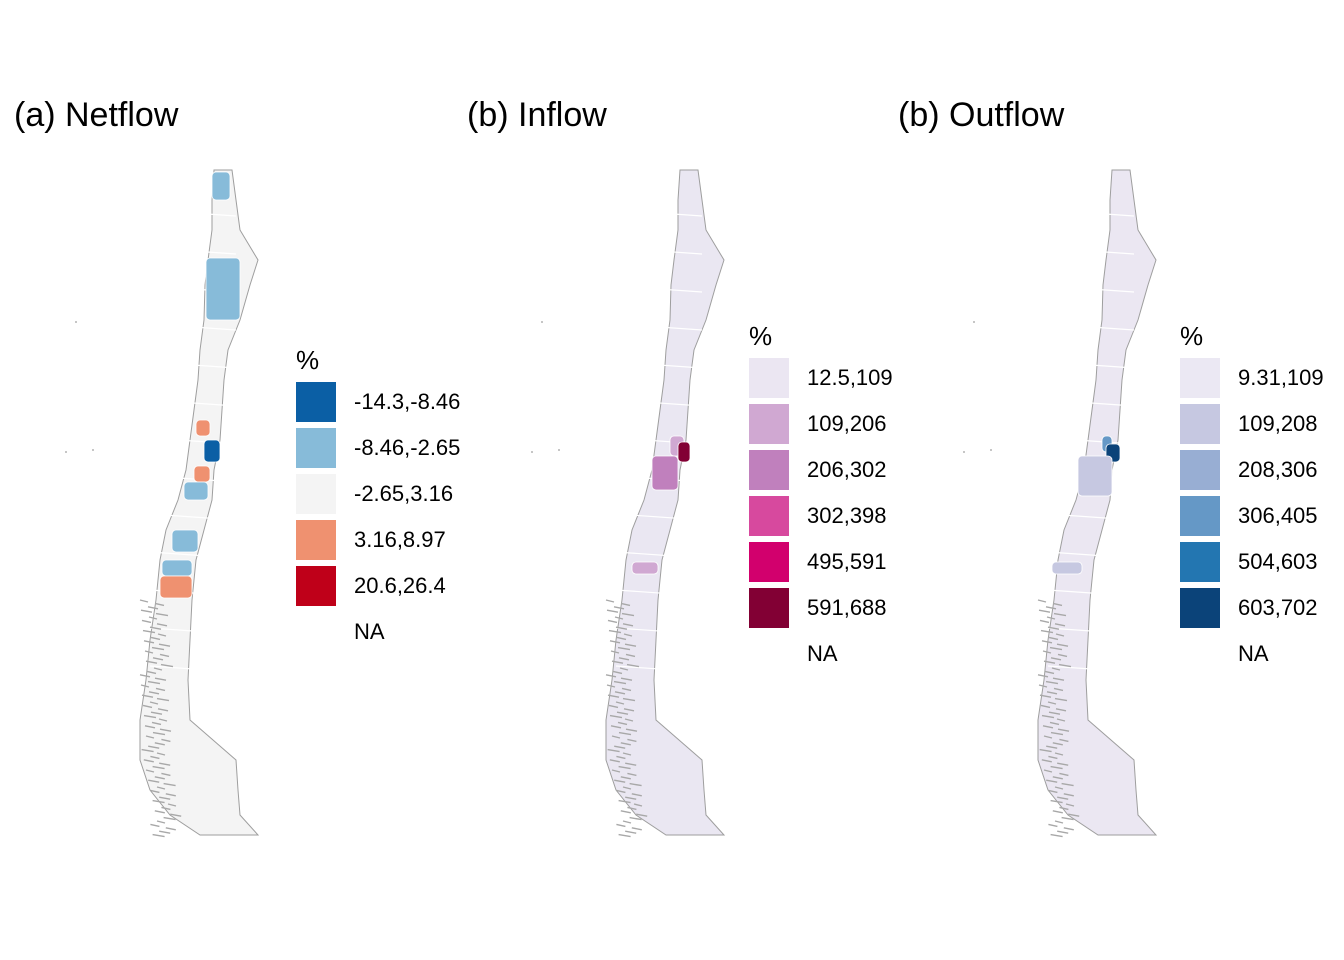 This screenshot has height=960, width=1344. I want to click on legend-label: 109,208, so click(1278, 423).